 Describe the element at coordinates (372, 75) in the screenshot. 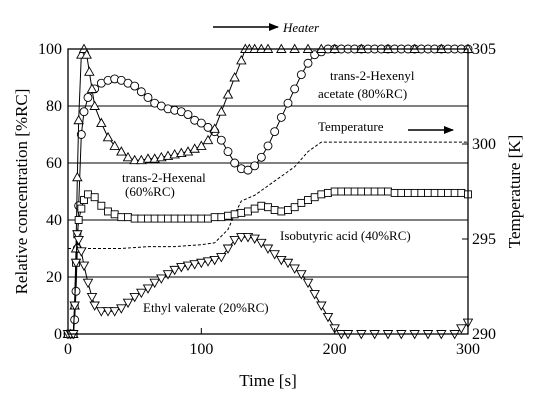

I see `hexenyl-label-line1: trans-2-Hexenyl` at that location.